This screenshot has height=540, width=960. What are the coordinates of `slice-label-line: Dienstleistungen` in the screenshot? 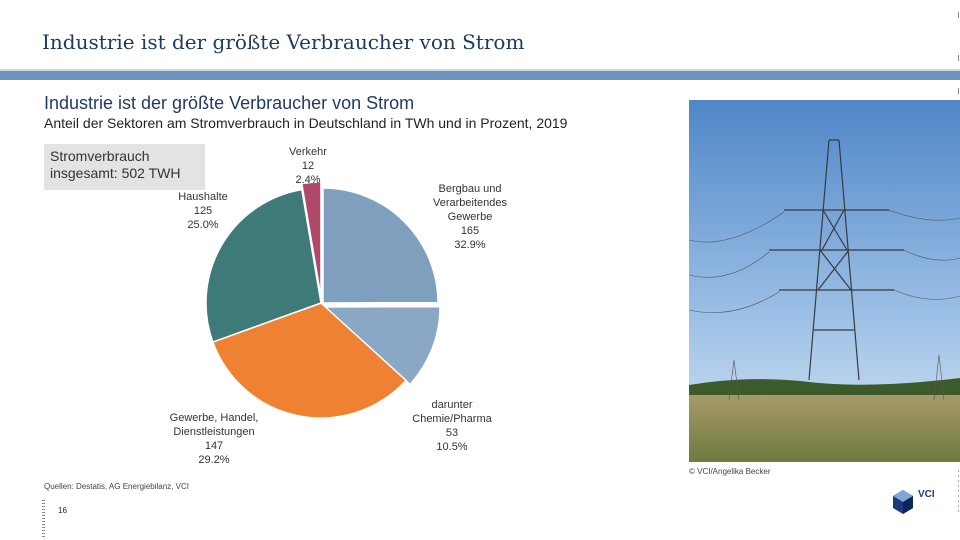 It's located at (214, 432).